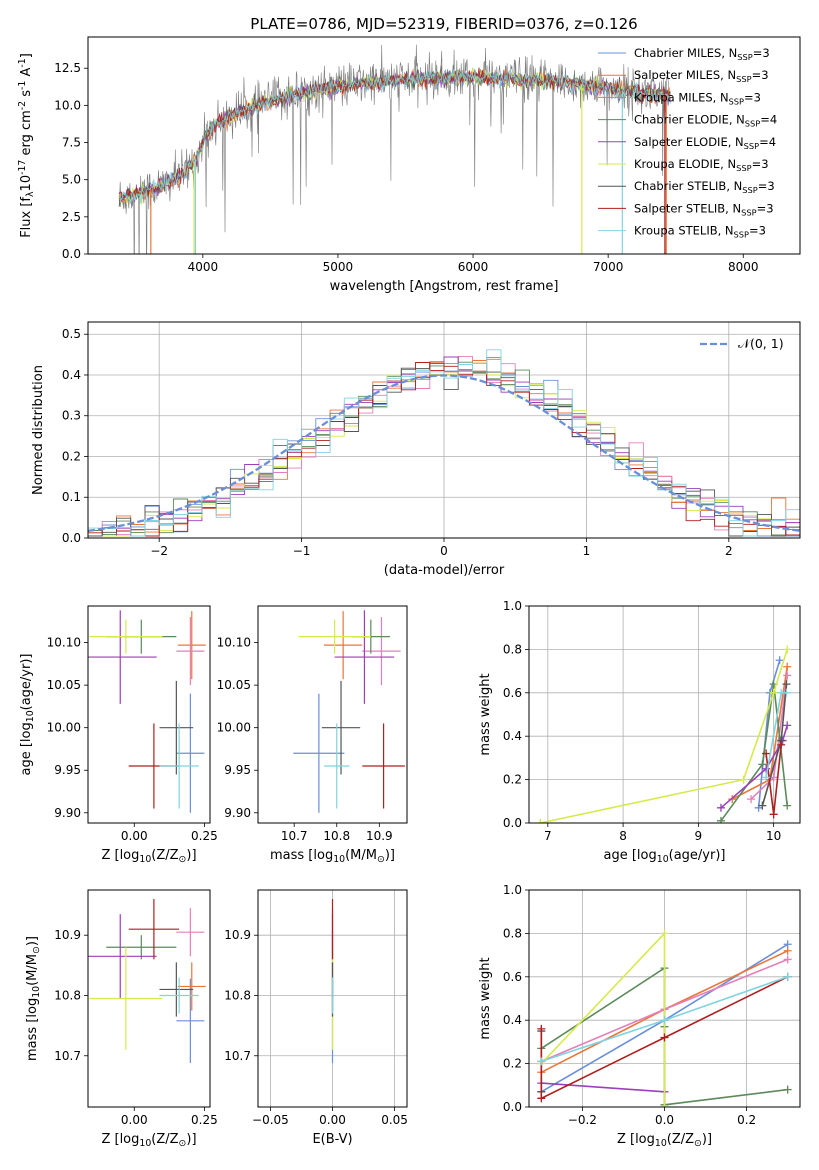  I want to click on histograms, so click(444, 443).